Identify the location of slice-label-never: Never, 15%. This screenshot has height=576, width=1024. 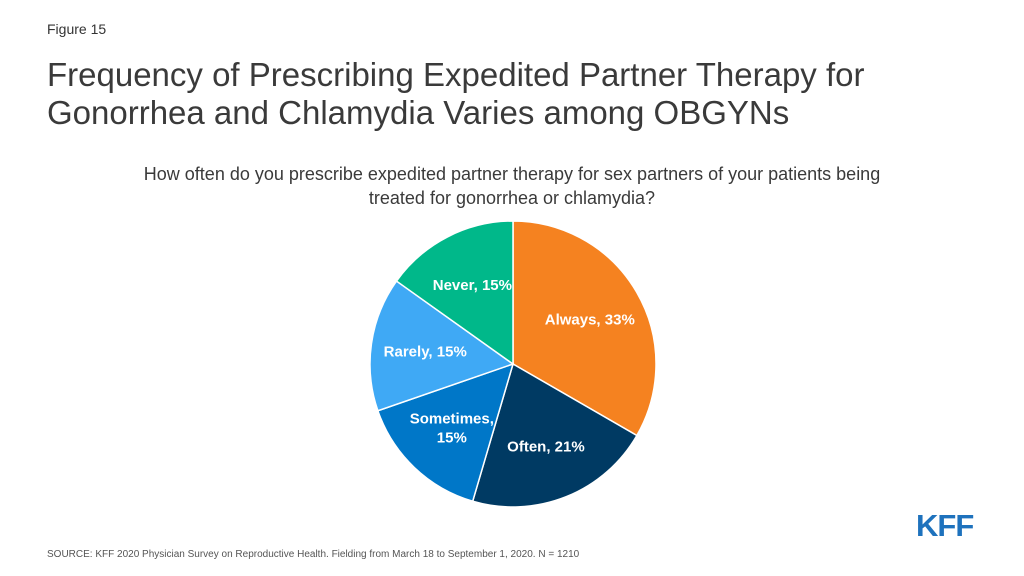
(472, 285).